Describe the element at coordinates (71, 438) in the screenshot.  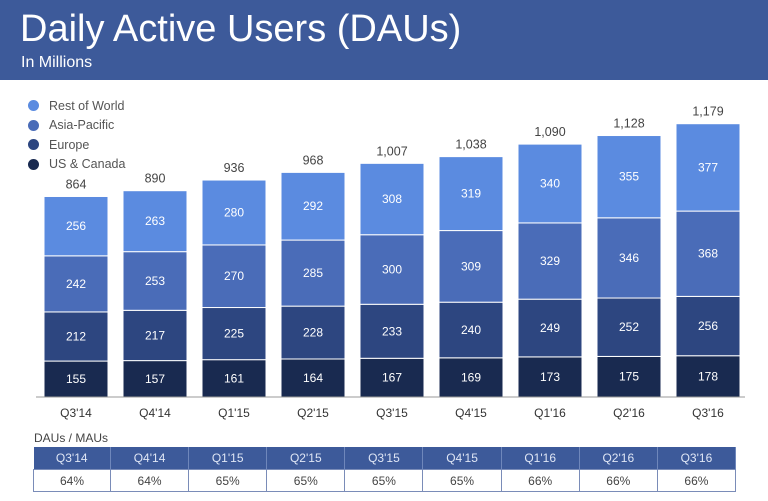
I see `table-label: DAUs / MAUs` at that location.